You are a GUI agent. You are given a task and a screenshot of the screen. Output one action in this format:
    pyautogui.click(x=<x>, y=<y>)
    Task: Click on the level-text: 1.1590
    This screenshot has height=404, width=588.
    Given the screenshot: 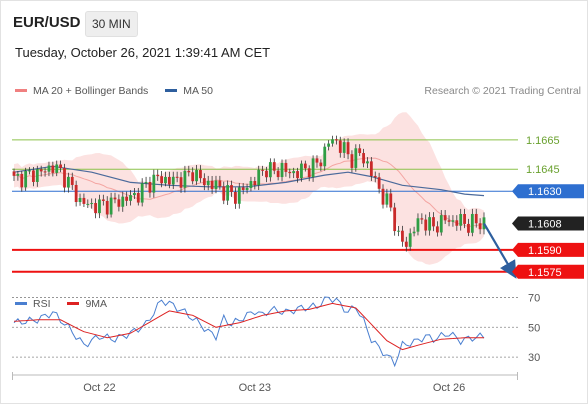 What is the action you would take?
    pyautogui.click(x=545, y=251)
    